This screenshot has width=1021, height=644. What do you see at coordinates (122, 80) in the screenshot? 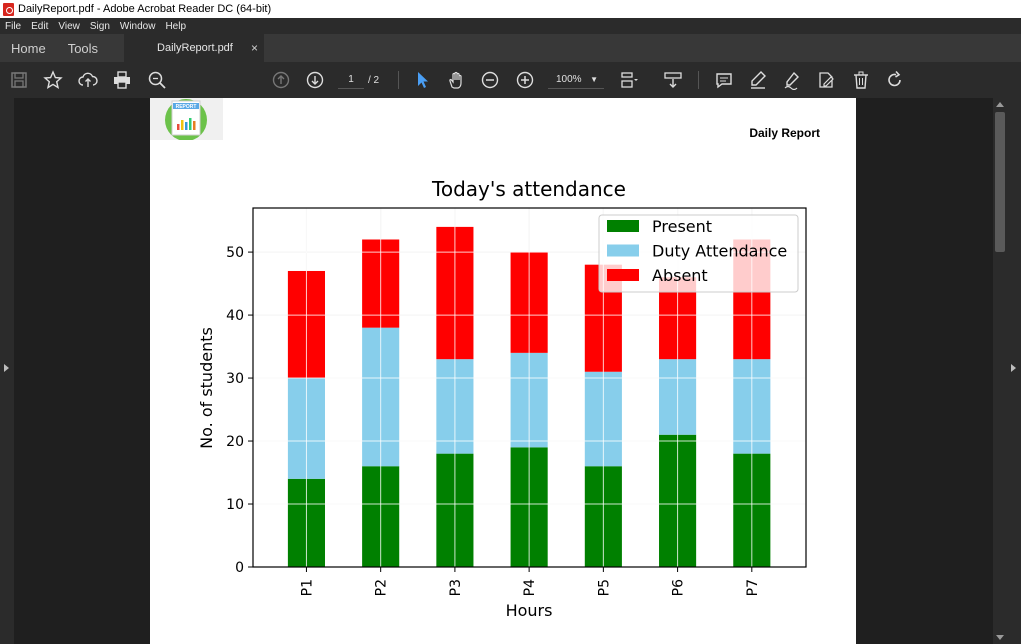
I see `print-icon` at bounding box center [122, 80].